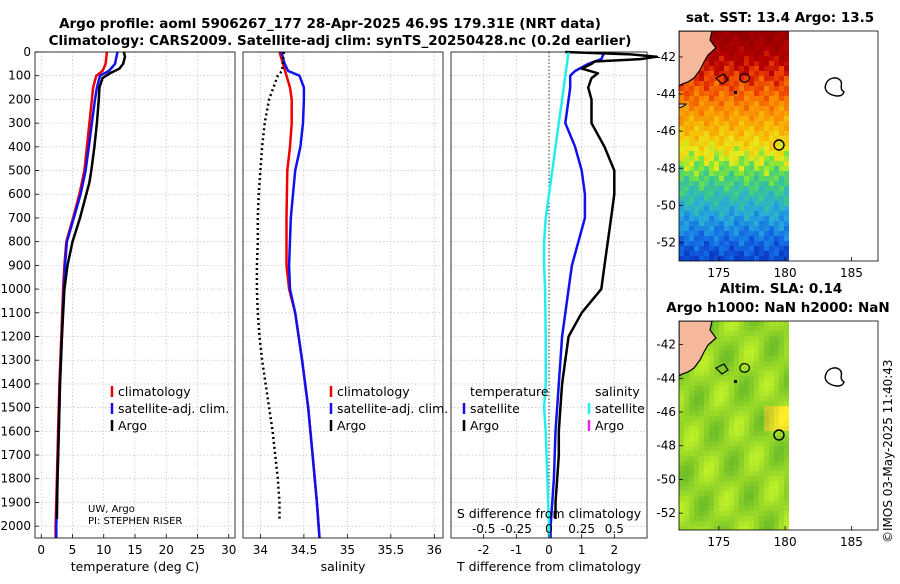  What do you see at coordinates (556, 294) in the screenshot?
I see `series-s-satellite` at bounding box center [556, 294].